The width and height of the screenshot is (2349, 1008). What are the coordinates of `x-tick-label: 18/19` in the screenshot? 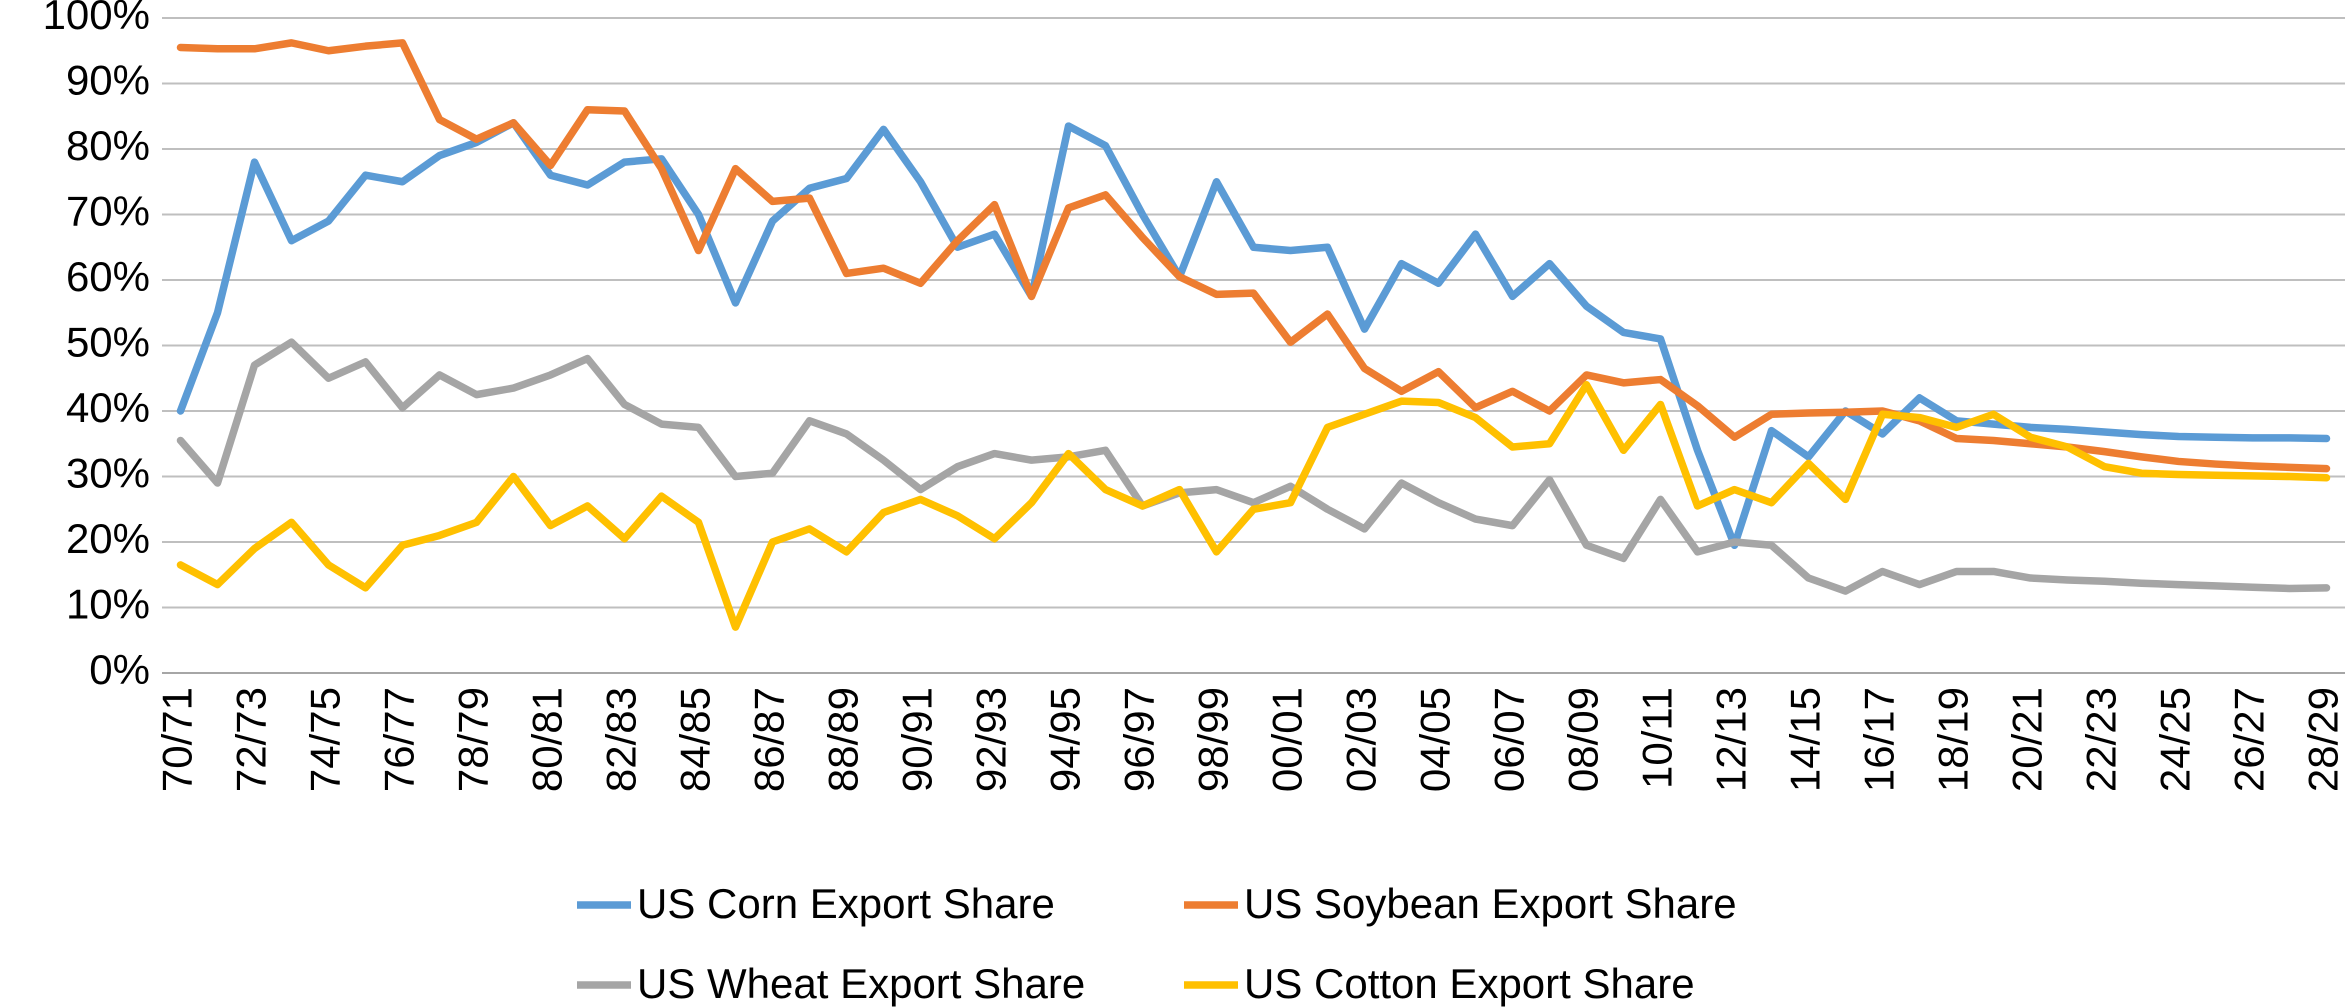 It's located at (1953, 739).